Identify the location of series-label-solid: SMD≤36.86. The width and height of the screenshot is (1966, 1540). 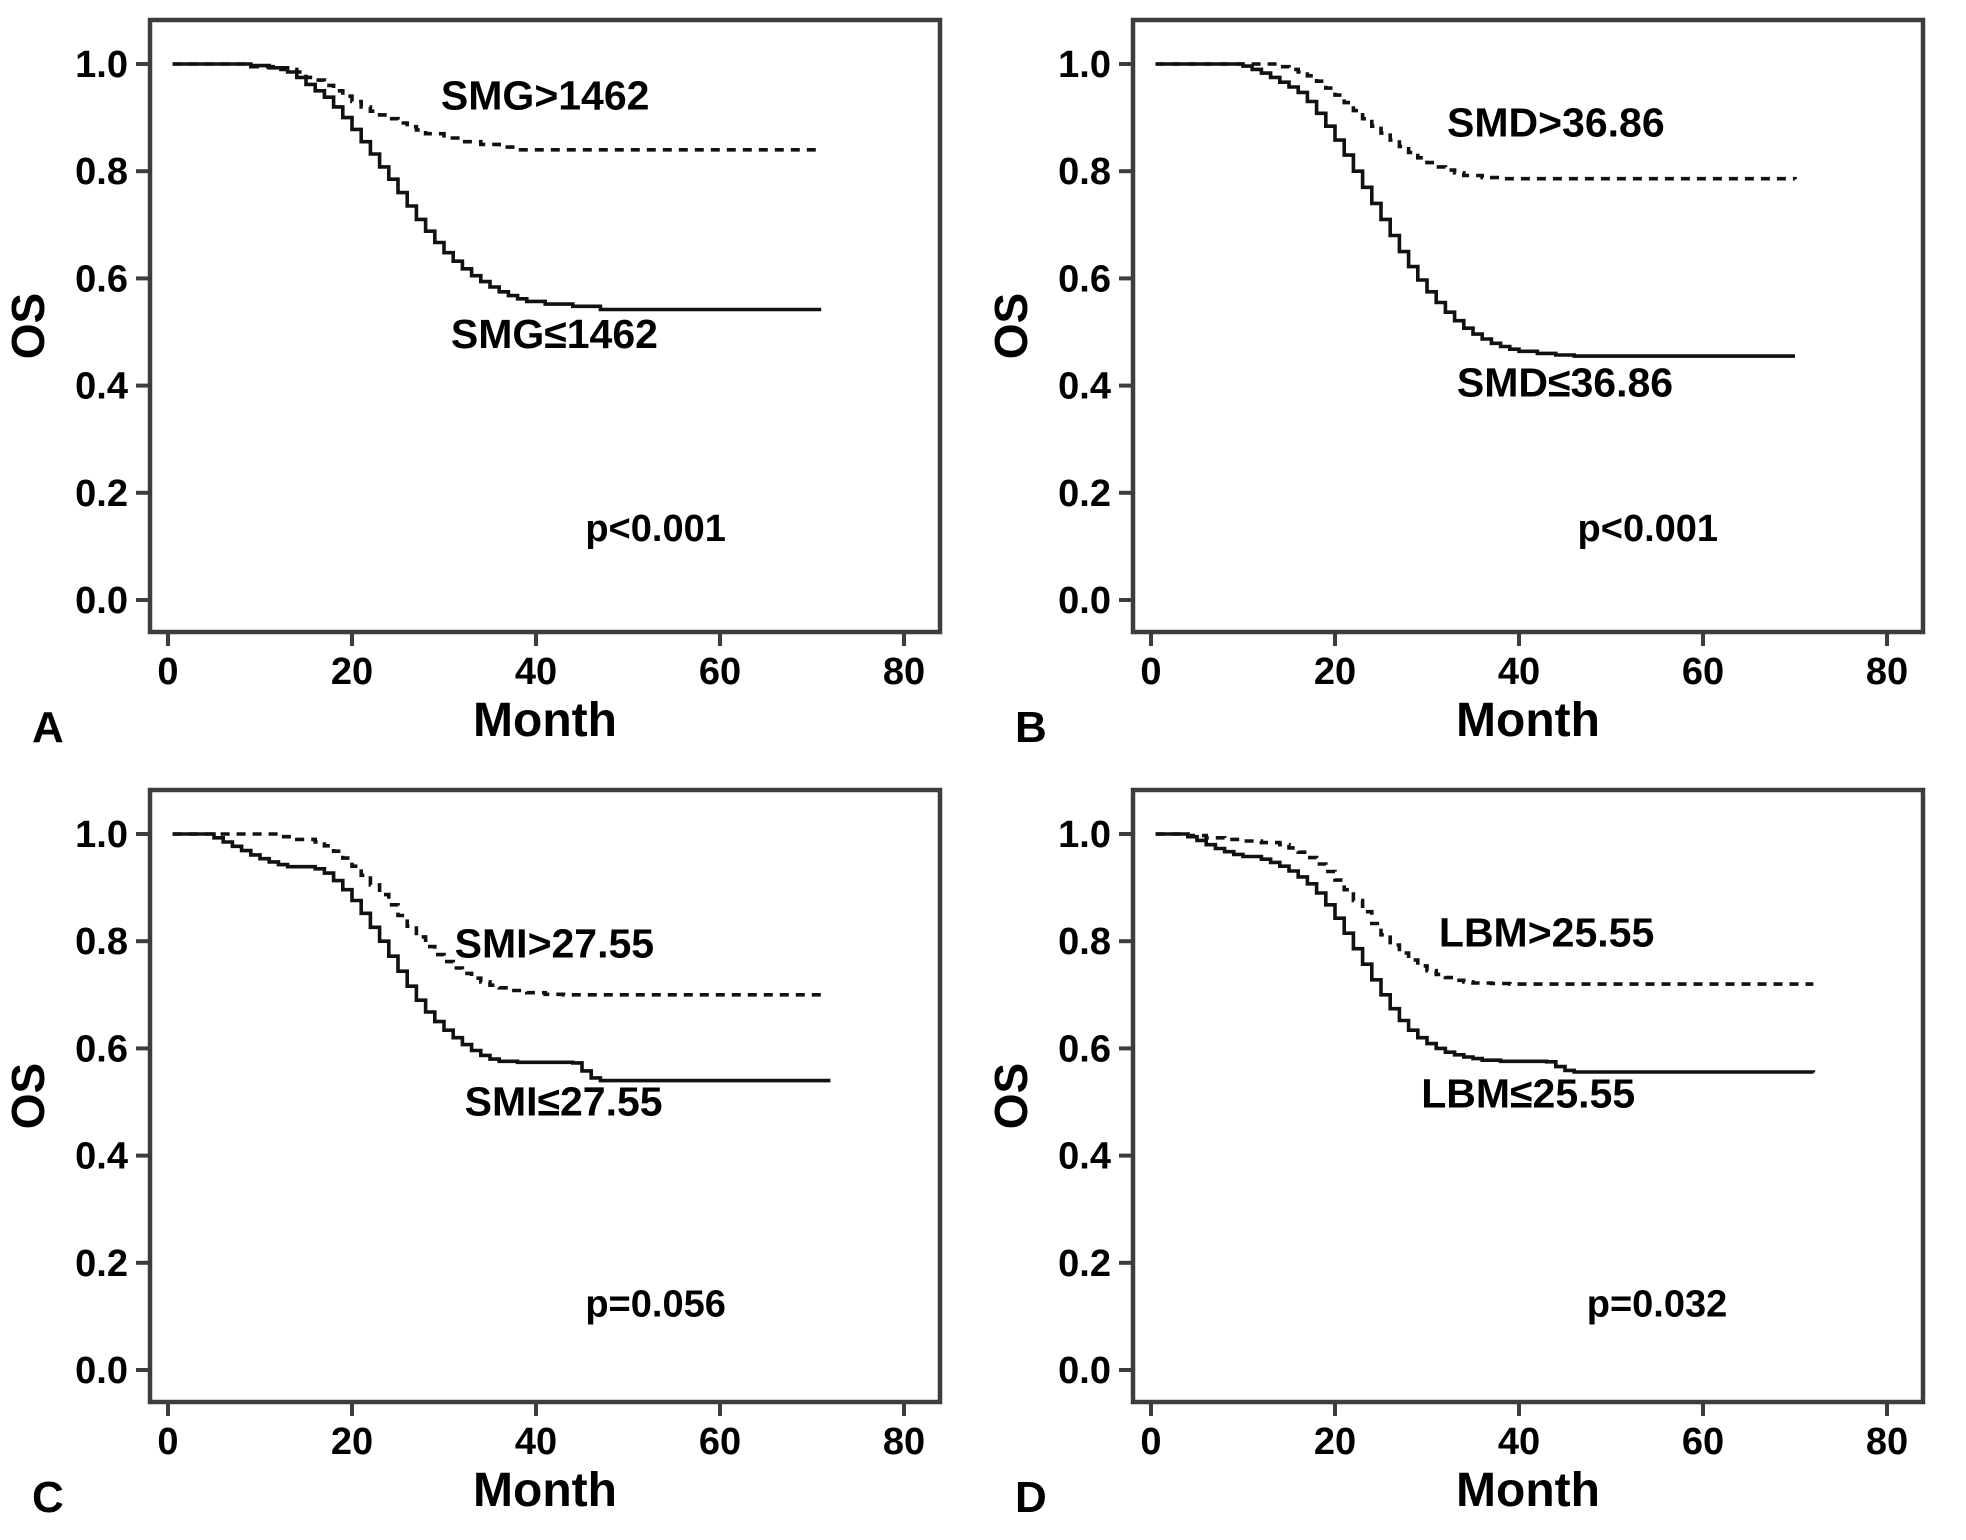
(1565, 382).